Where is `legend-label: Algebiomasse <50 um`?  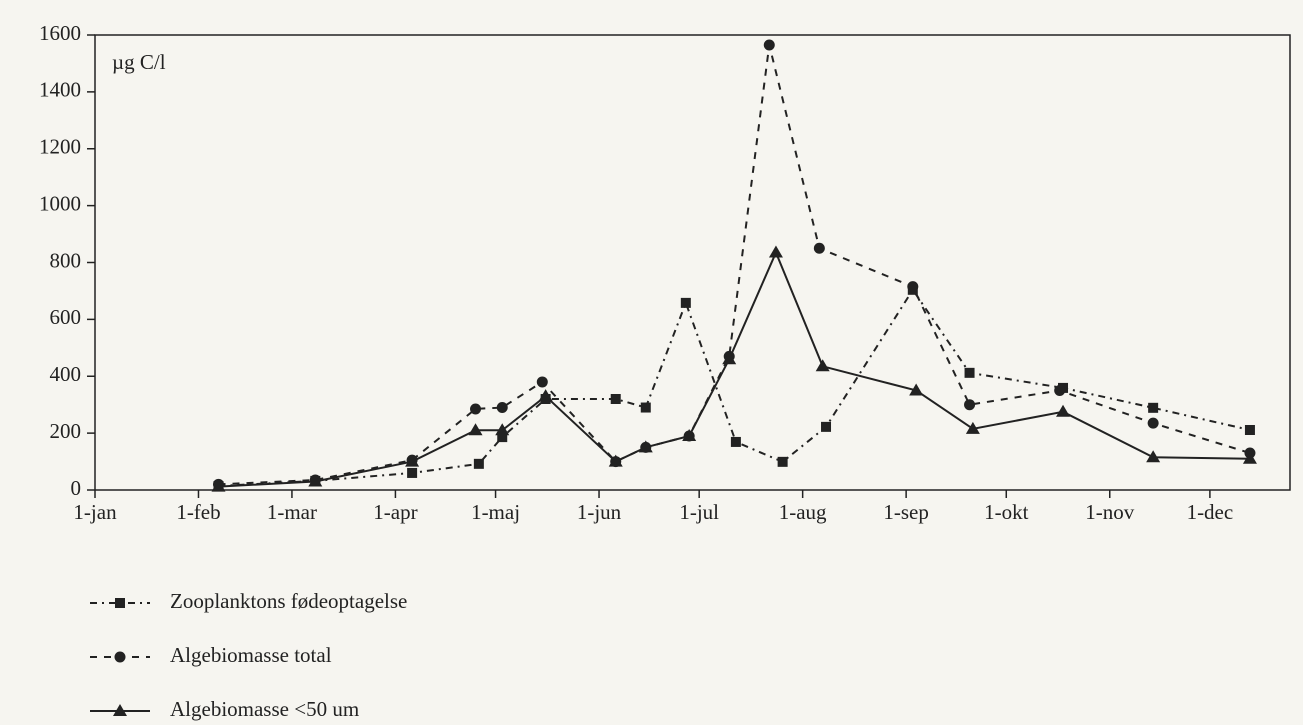 legend-label: Algebiomasse <50 um is located at coordinates (264, 709).